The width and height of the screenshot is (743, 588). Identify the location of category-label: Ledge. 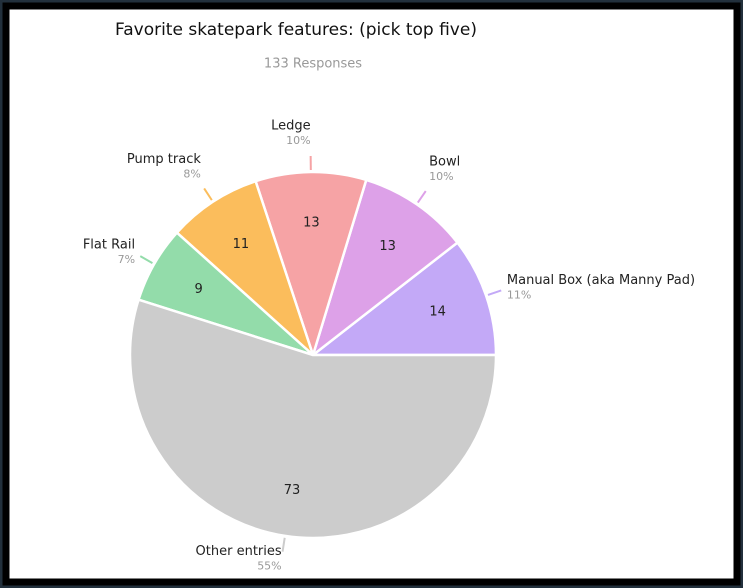
(291, 126).